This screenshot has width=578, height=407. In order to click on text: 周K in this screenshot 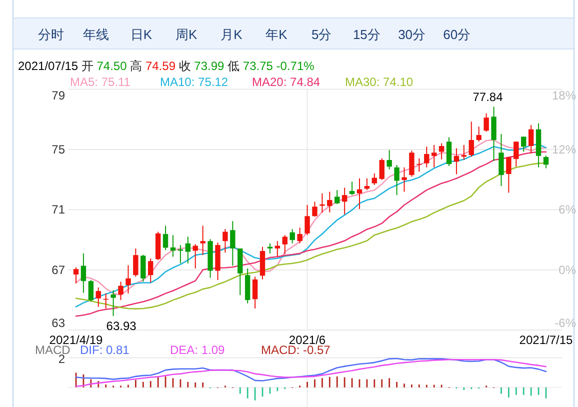, I will do `click(186, 34)`.